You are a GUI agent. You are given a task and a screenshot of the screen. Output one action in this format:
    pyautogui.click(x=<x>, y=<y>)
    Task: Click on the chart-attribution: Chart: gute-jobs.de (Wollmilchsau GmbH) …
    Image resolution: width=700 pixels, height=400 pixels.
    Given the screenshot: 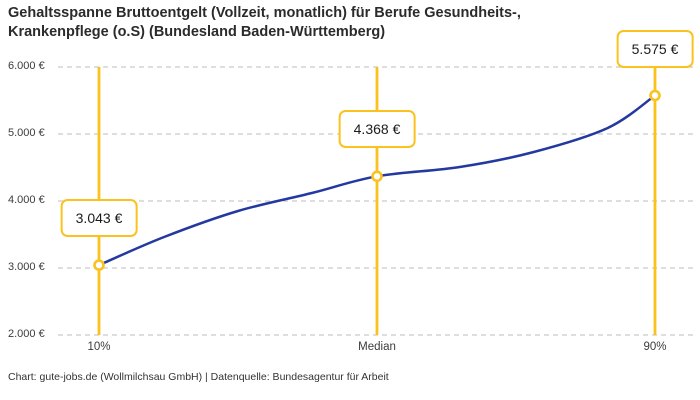 What is the action you would take?
    pyautogui.click(x=198, y=377)
    